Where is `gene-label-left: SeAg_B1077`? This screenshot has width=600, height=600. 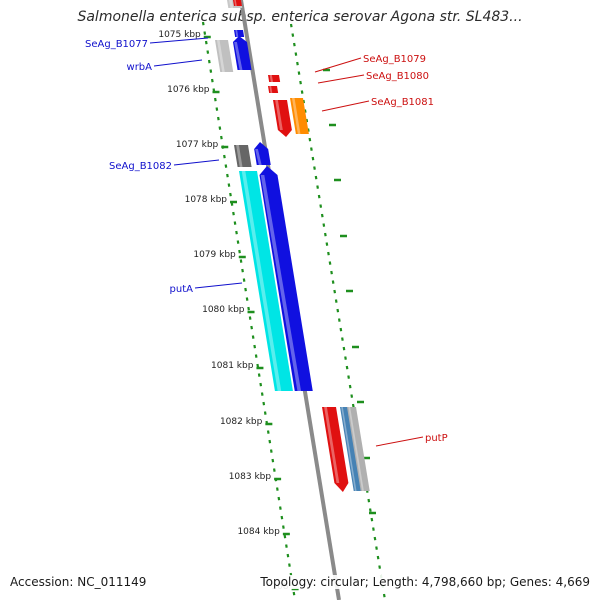
gene-label-left: SeAg_B1077 is located at coordinates (116, 44).